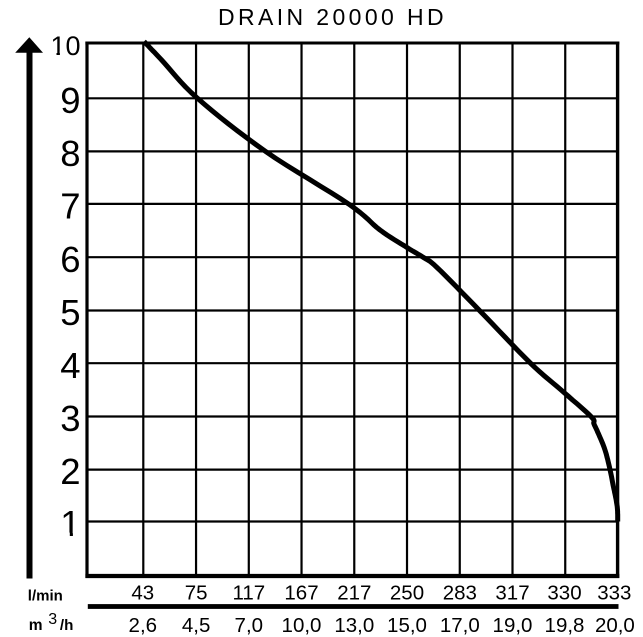 This screenshot has width=643, height=637. What do you see at coordinates (301, 593) in the screenshot?
I see `svg-text: 167` at bounding box center [301, 593].